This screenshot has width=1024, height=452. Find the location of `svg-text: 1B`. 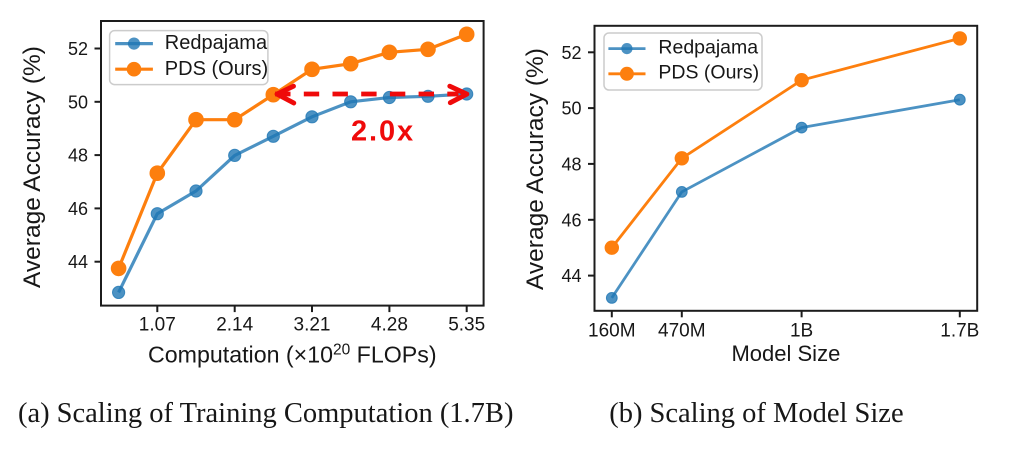

svg-text: 1B is located at coordinates (801, 331).